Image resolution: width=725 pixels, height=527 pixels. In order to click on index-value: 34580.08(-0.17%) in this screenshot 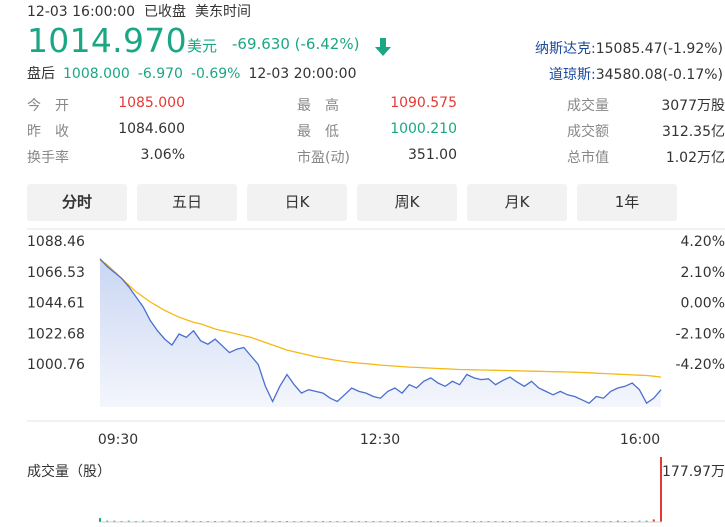, I will do `click(659, 75)`.